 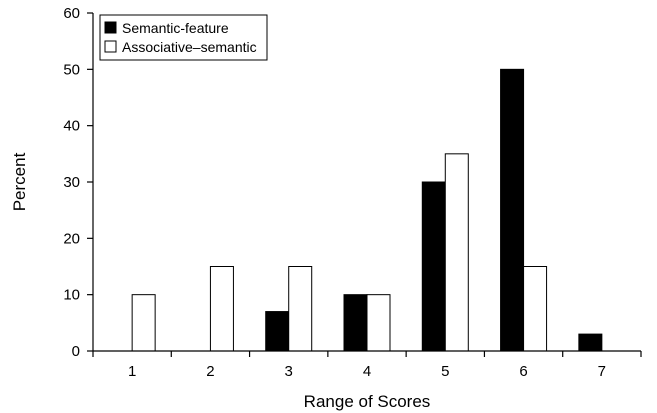 What do you see at coordinates (71, 69) in the screenshot?
I see `y-tick-label: 50` at bounding box center [71, 69].